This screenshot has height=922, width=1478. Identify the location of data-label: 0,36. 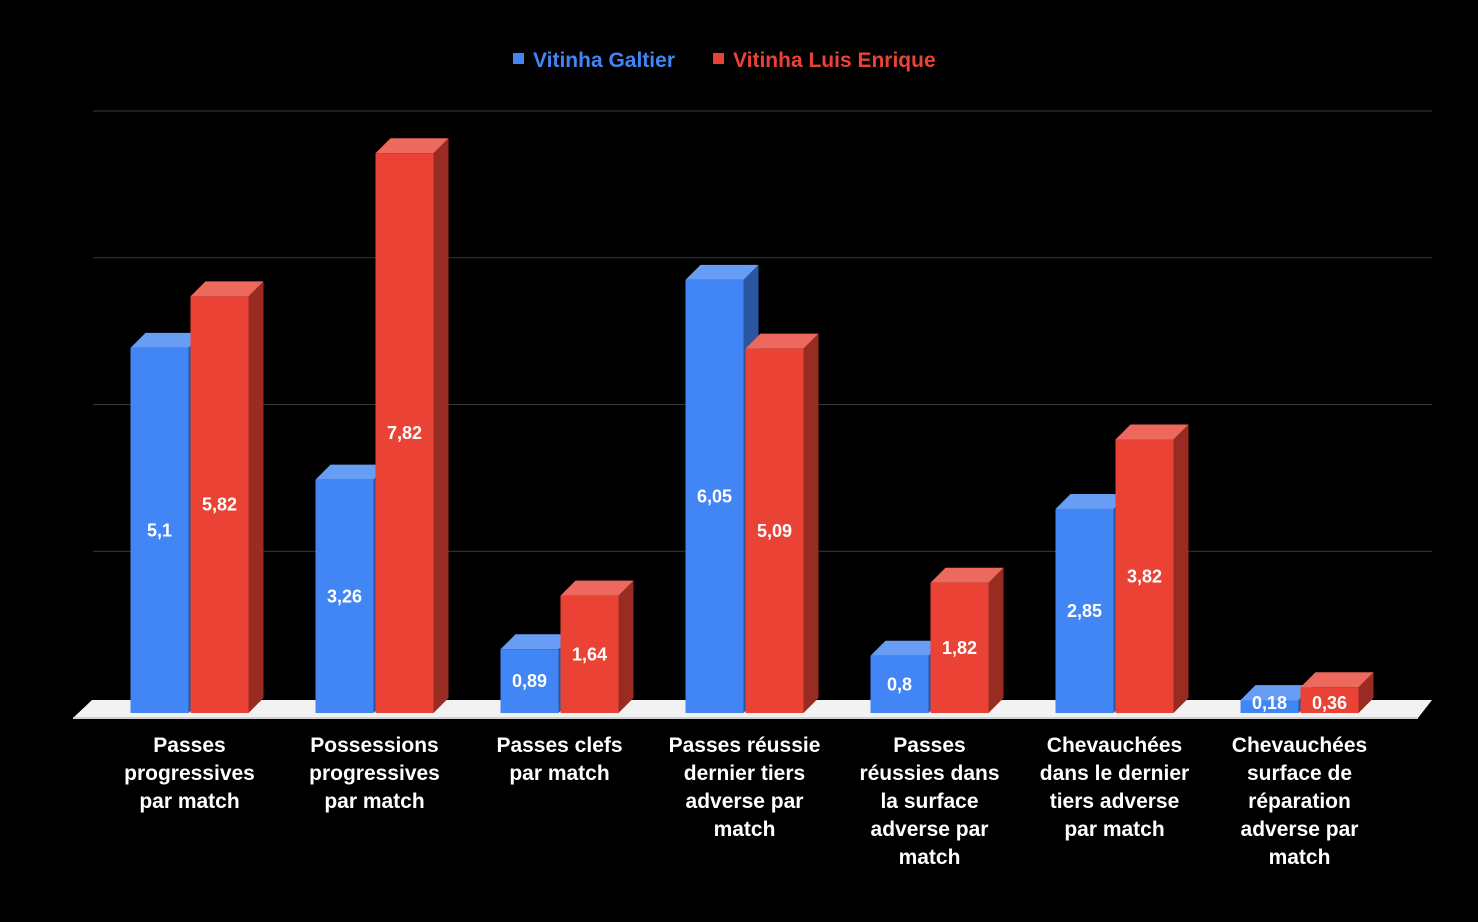
(1329, 703).